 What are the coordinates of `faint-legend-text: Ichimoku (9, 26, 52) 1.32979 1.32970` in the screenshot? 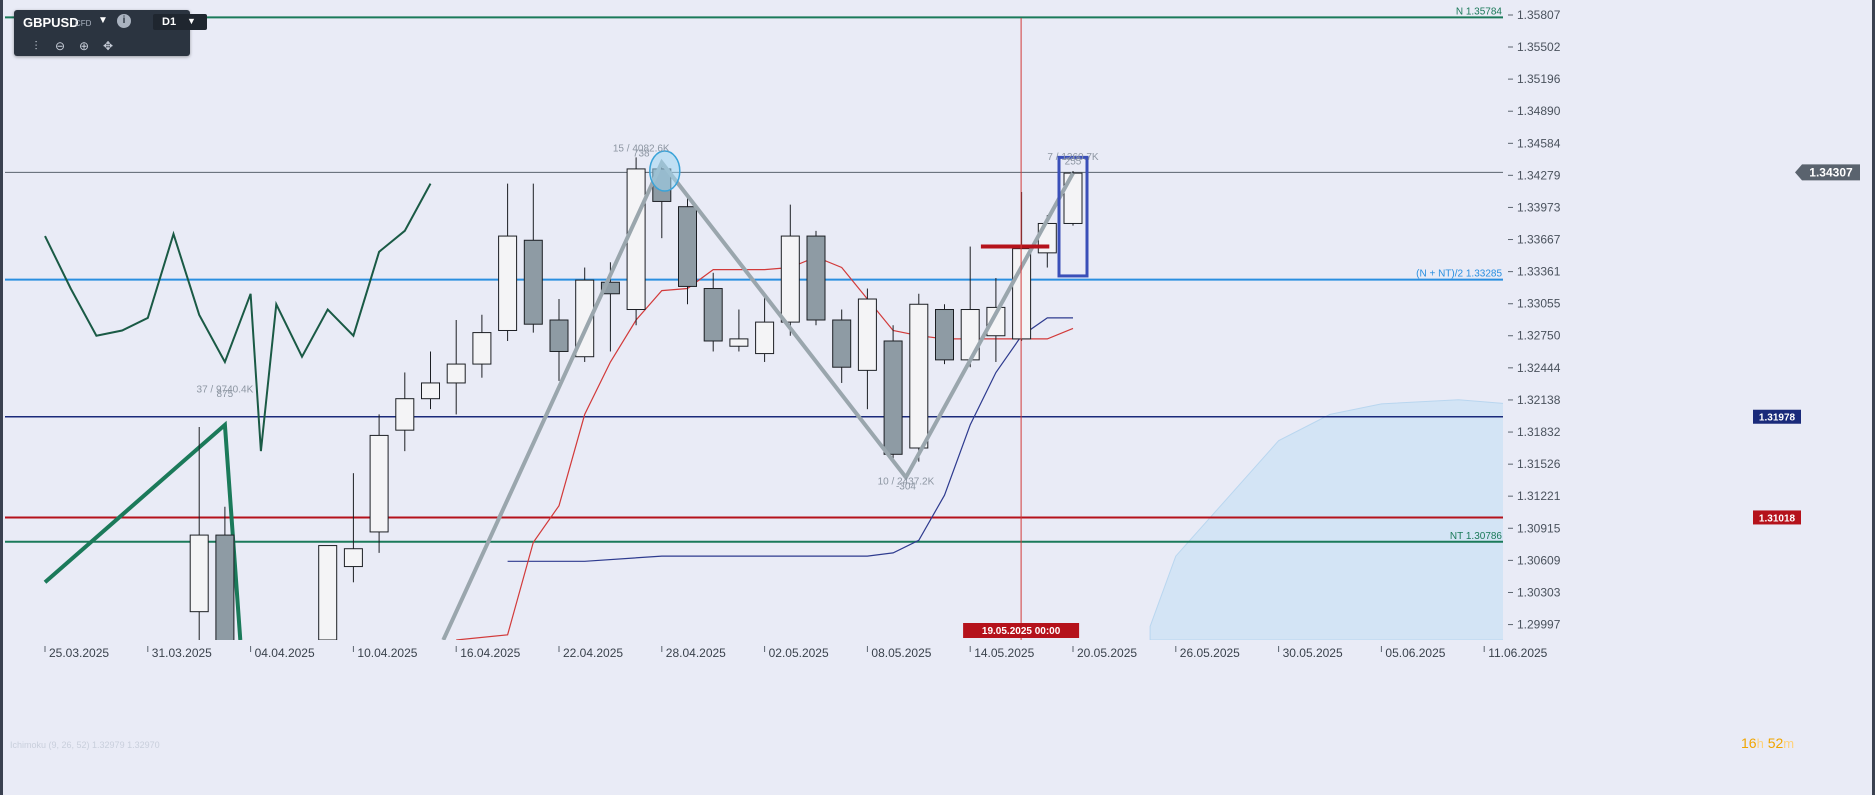 It's located at (85, 745).